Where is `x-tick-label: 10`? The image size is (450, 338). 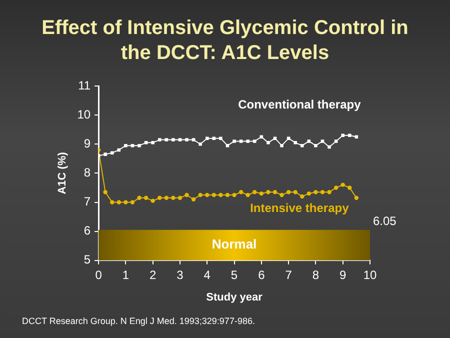
x-tick-label: 10 is located at coordinates (370, 275).